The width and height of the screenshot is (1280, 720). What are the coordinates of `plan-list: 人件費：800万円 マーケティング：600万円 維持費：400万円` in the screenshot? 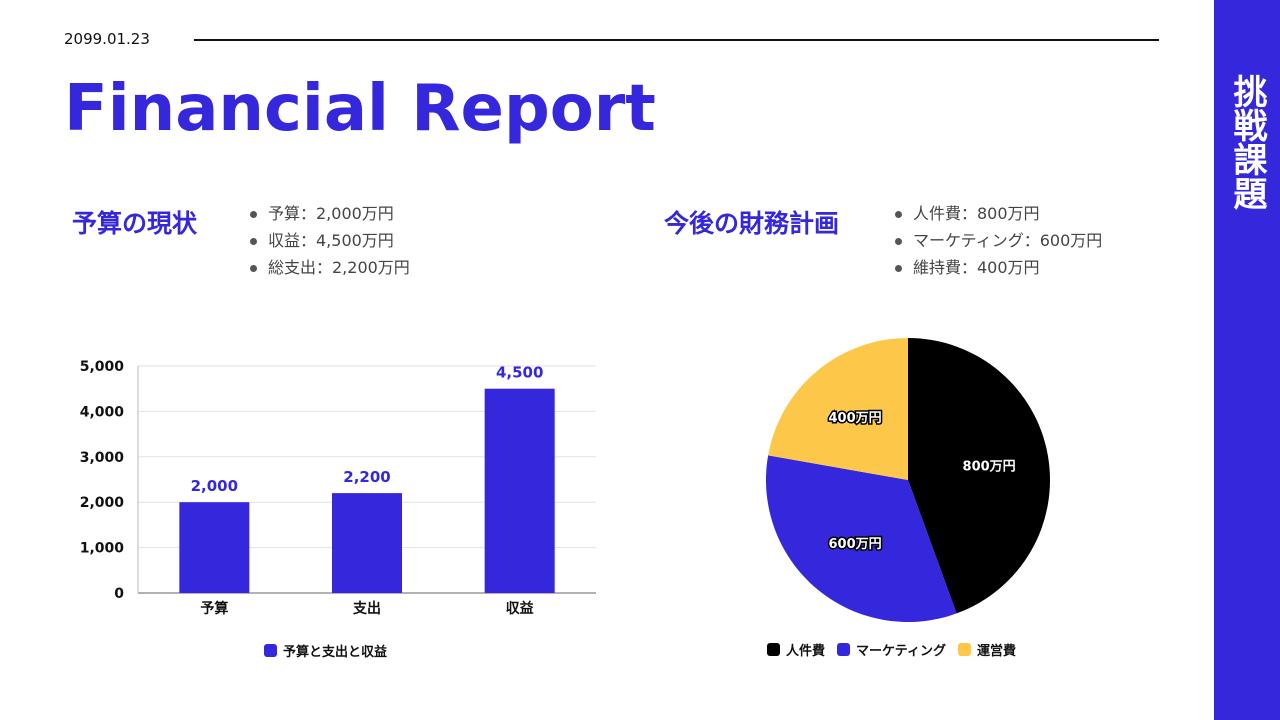 It's located at (997, 240).